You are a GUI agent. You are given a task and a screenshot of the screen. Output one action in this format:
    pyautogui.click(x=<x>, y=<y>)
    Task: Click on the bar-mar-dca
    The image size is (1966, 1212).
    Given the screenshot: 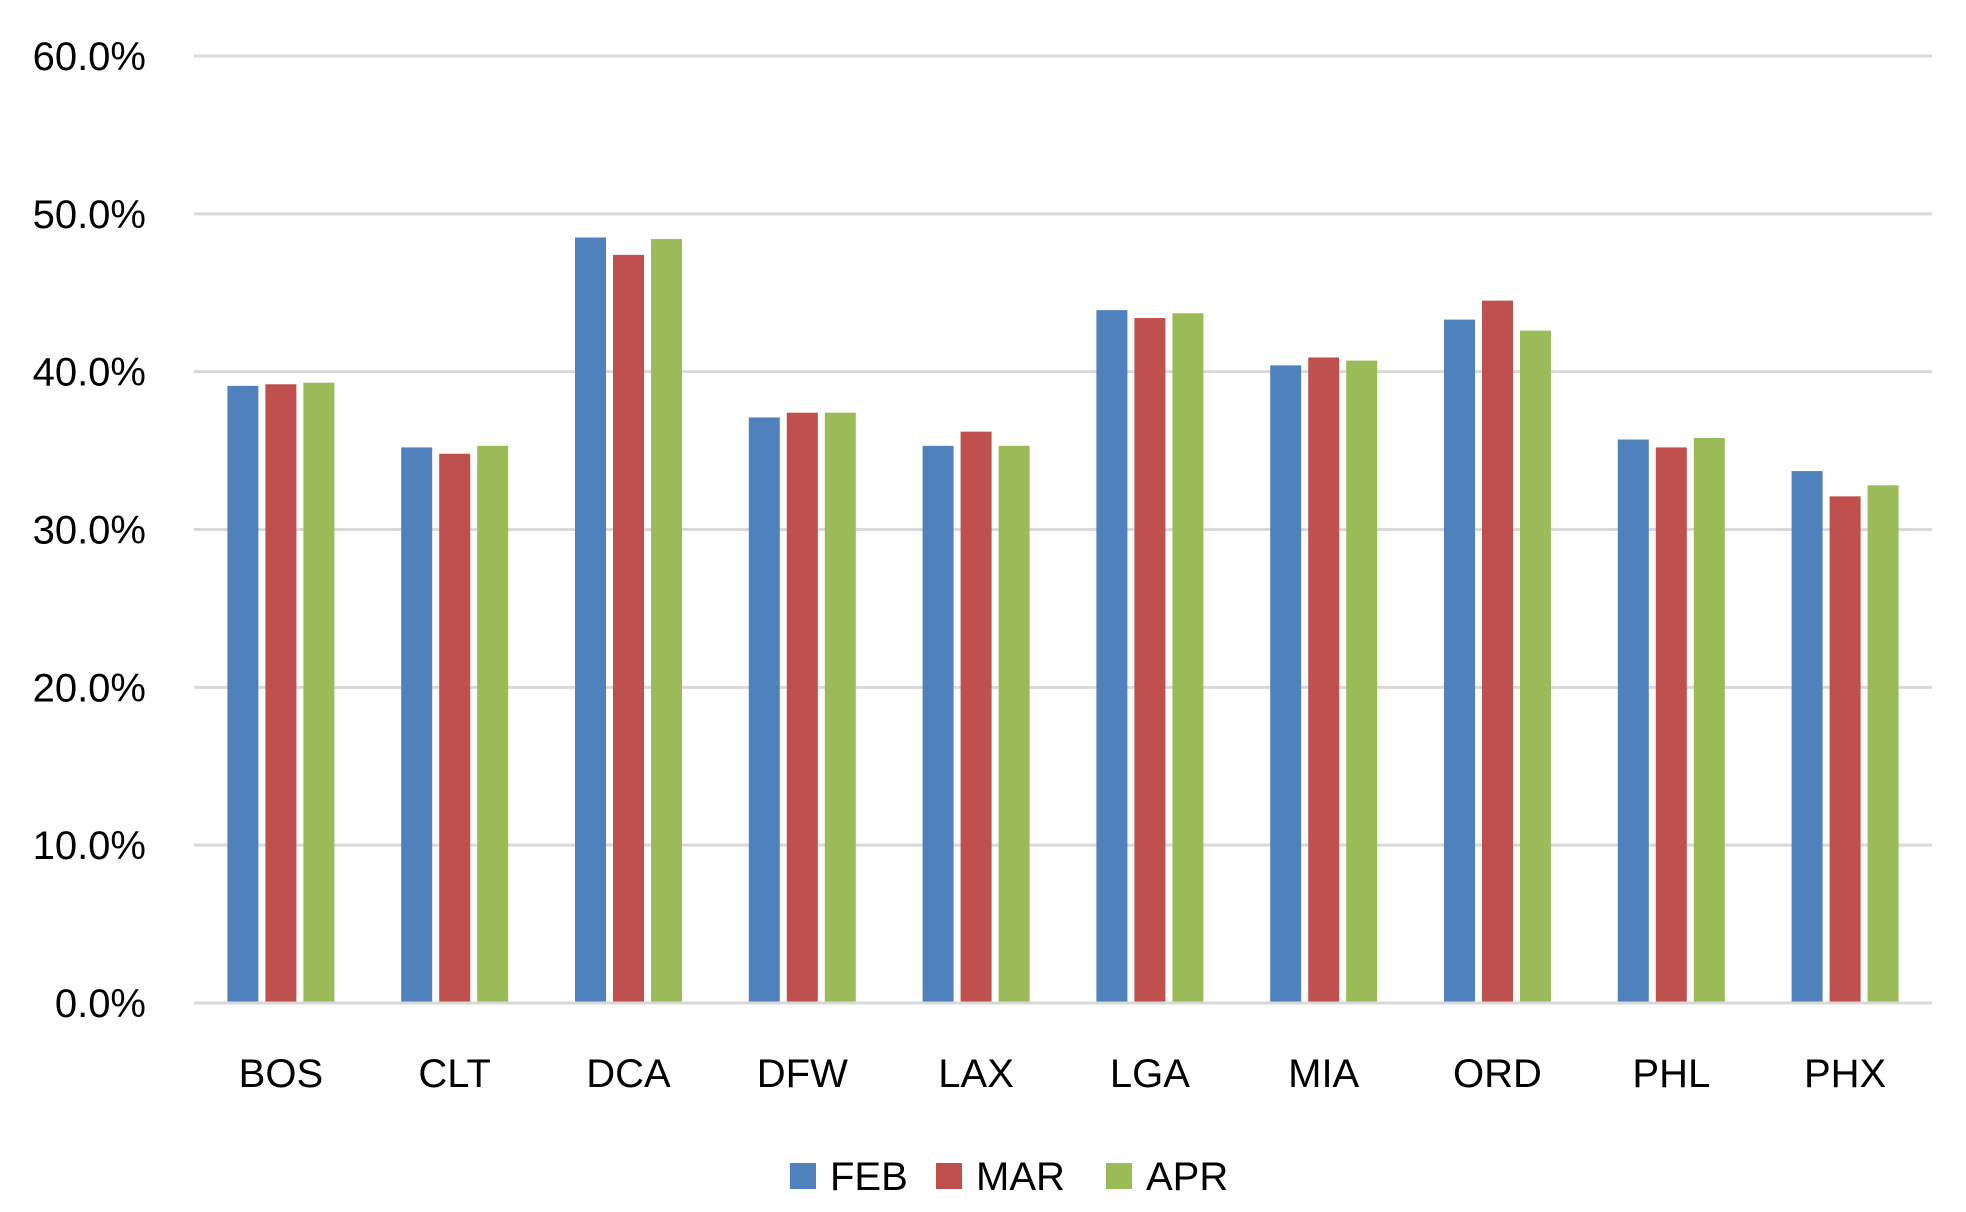 What is the action you would take?
    pyautogui.click(x=628, y=628)
    